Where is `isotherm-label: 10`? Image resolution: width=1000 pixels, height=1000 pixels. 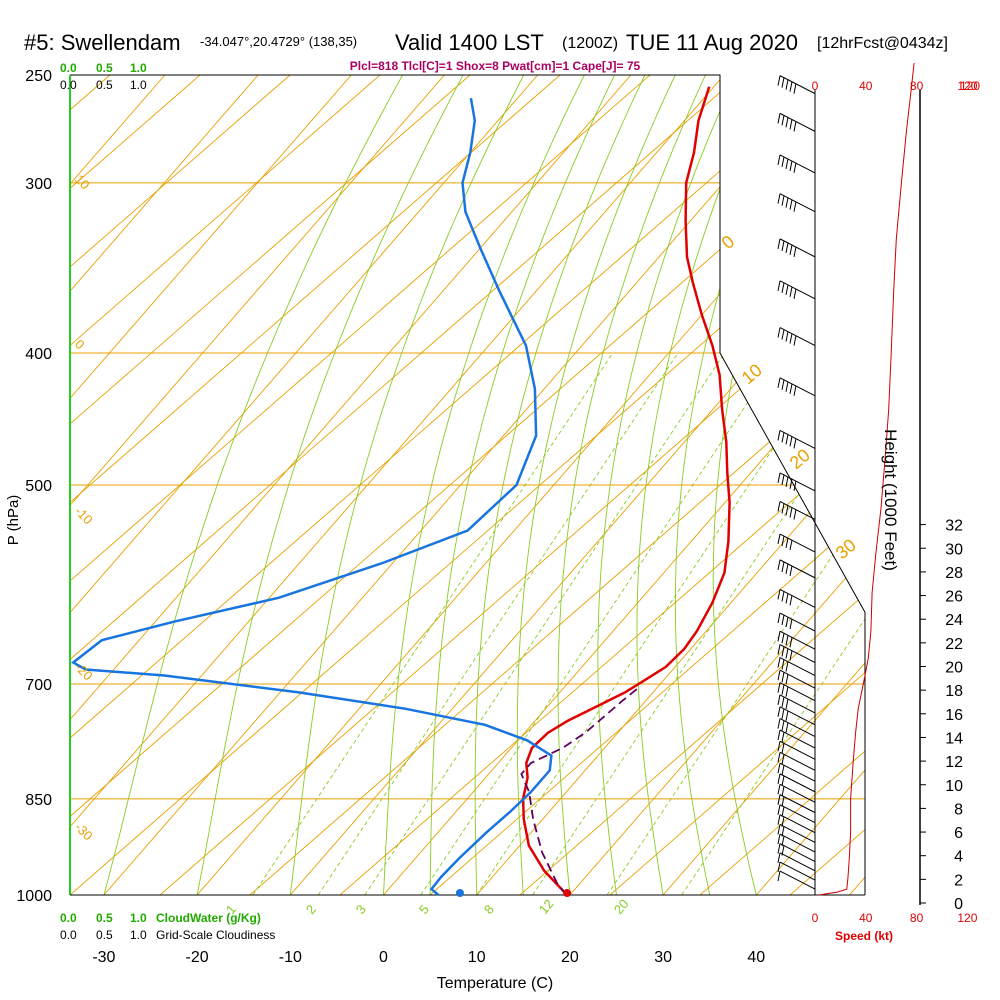
isotherm-label: 10 is located at coordinates (82, 182).